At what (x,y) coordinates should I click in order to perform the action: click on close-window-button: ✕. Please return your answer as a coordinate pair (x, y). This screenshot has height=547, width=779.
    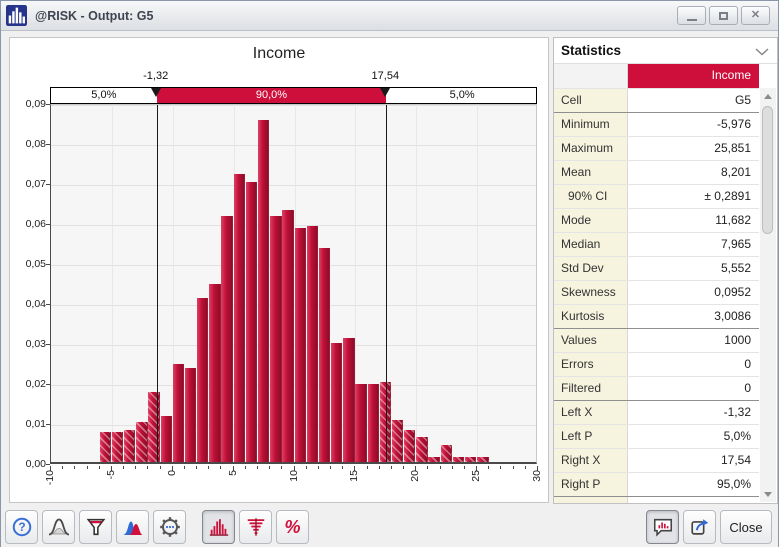
    Looking at the image, I should click on (755, 15).